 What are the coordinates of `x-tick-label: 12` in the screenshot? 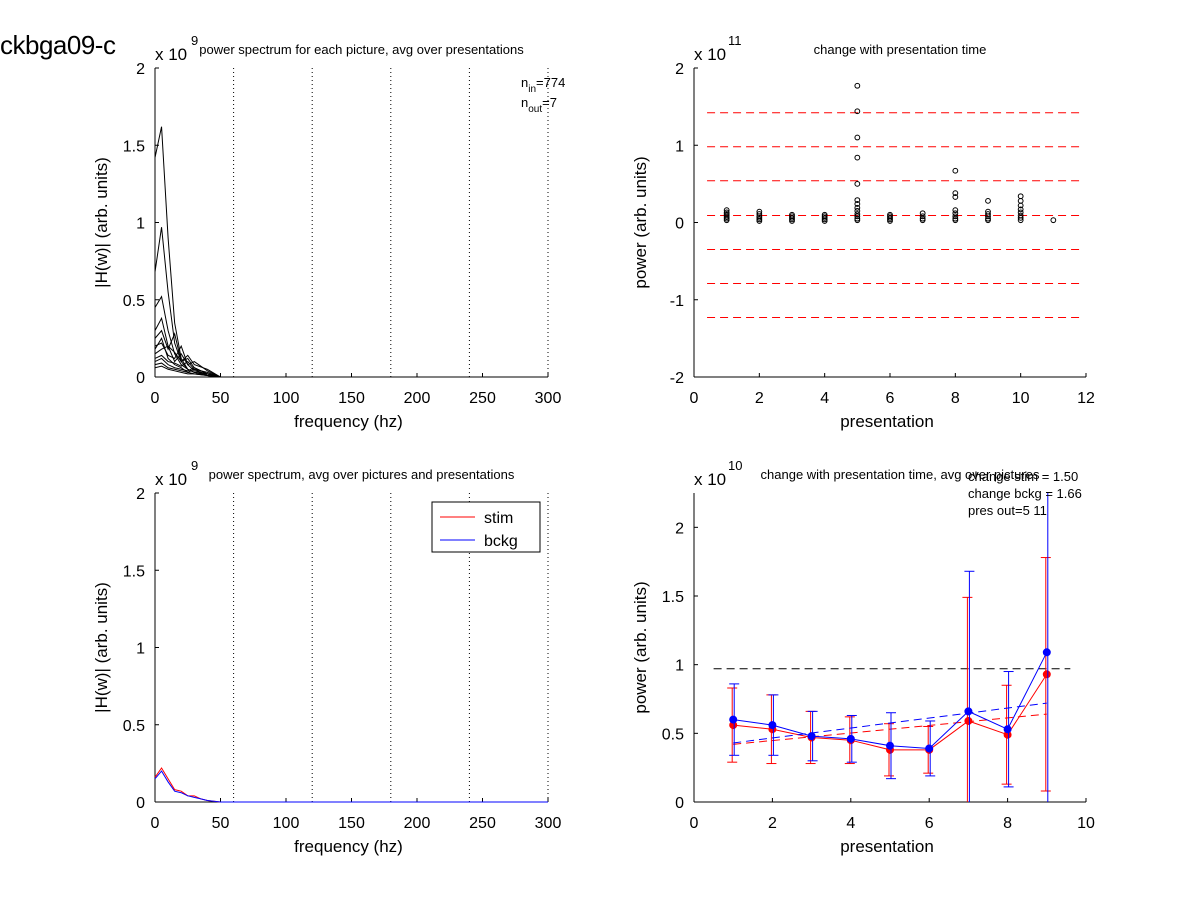 It's located at (1086, 398).